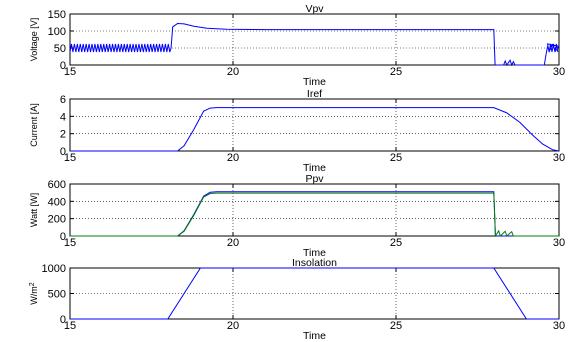 Image resolution: width=575 pixels, height=342 pixels. I want to click on y-tick-label: 500, so click(57, 295).